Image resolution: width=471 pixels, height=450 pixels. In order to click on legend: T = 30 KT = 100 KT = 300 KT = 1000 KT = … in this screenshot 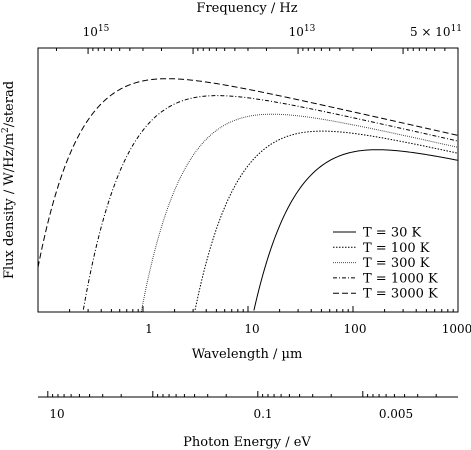, I will do `click(385, 264)`.